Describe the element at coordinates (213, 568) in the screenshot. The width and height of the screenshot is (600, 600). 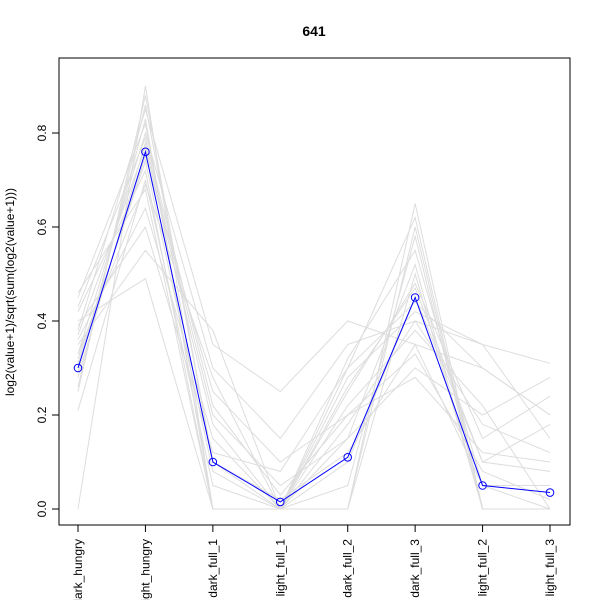
I see `x-tick-label: dark_full_1` at that location.